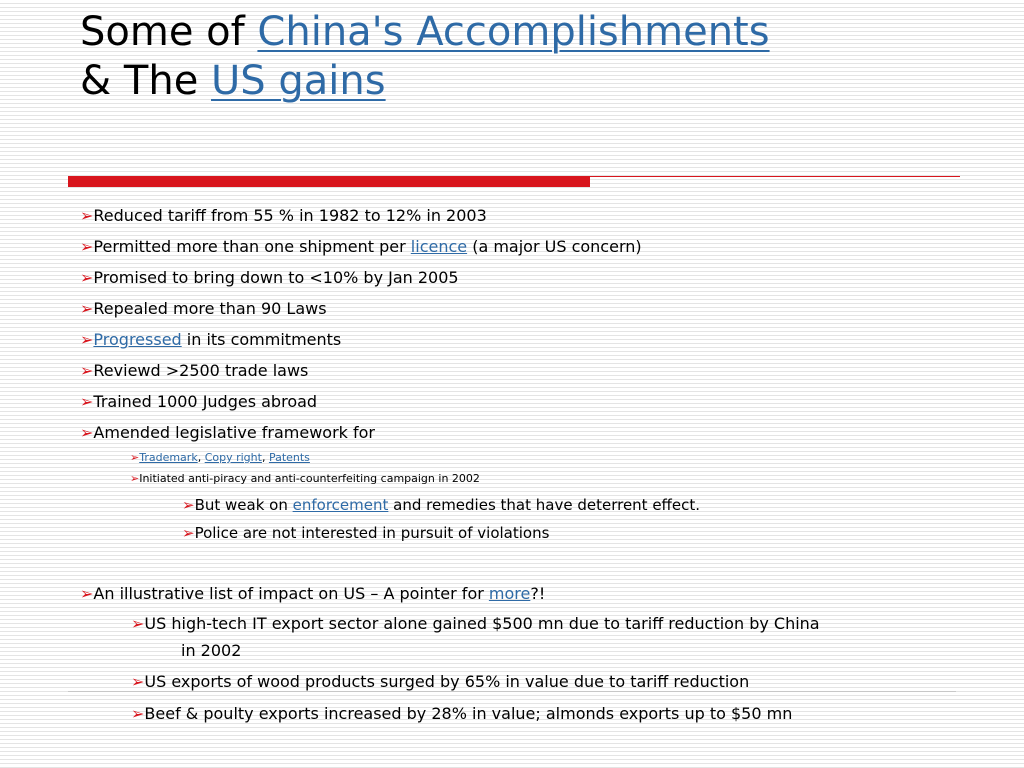 The image size is (1024, 768). I want to click on title-link-us-gains: US gains, so click(298, 81).